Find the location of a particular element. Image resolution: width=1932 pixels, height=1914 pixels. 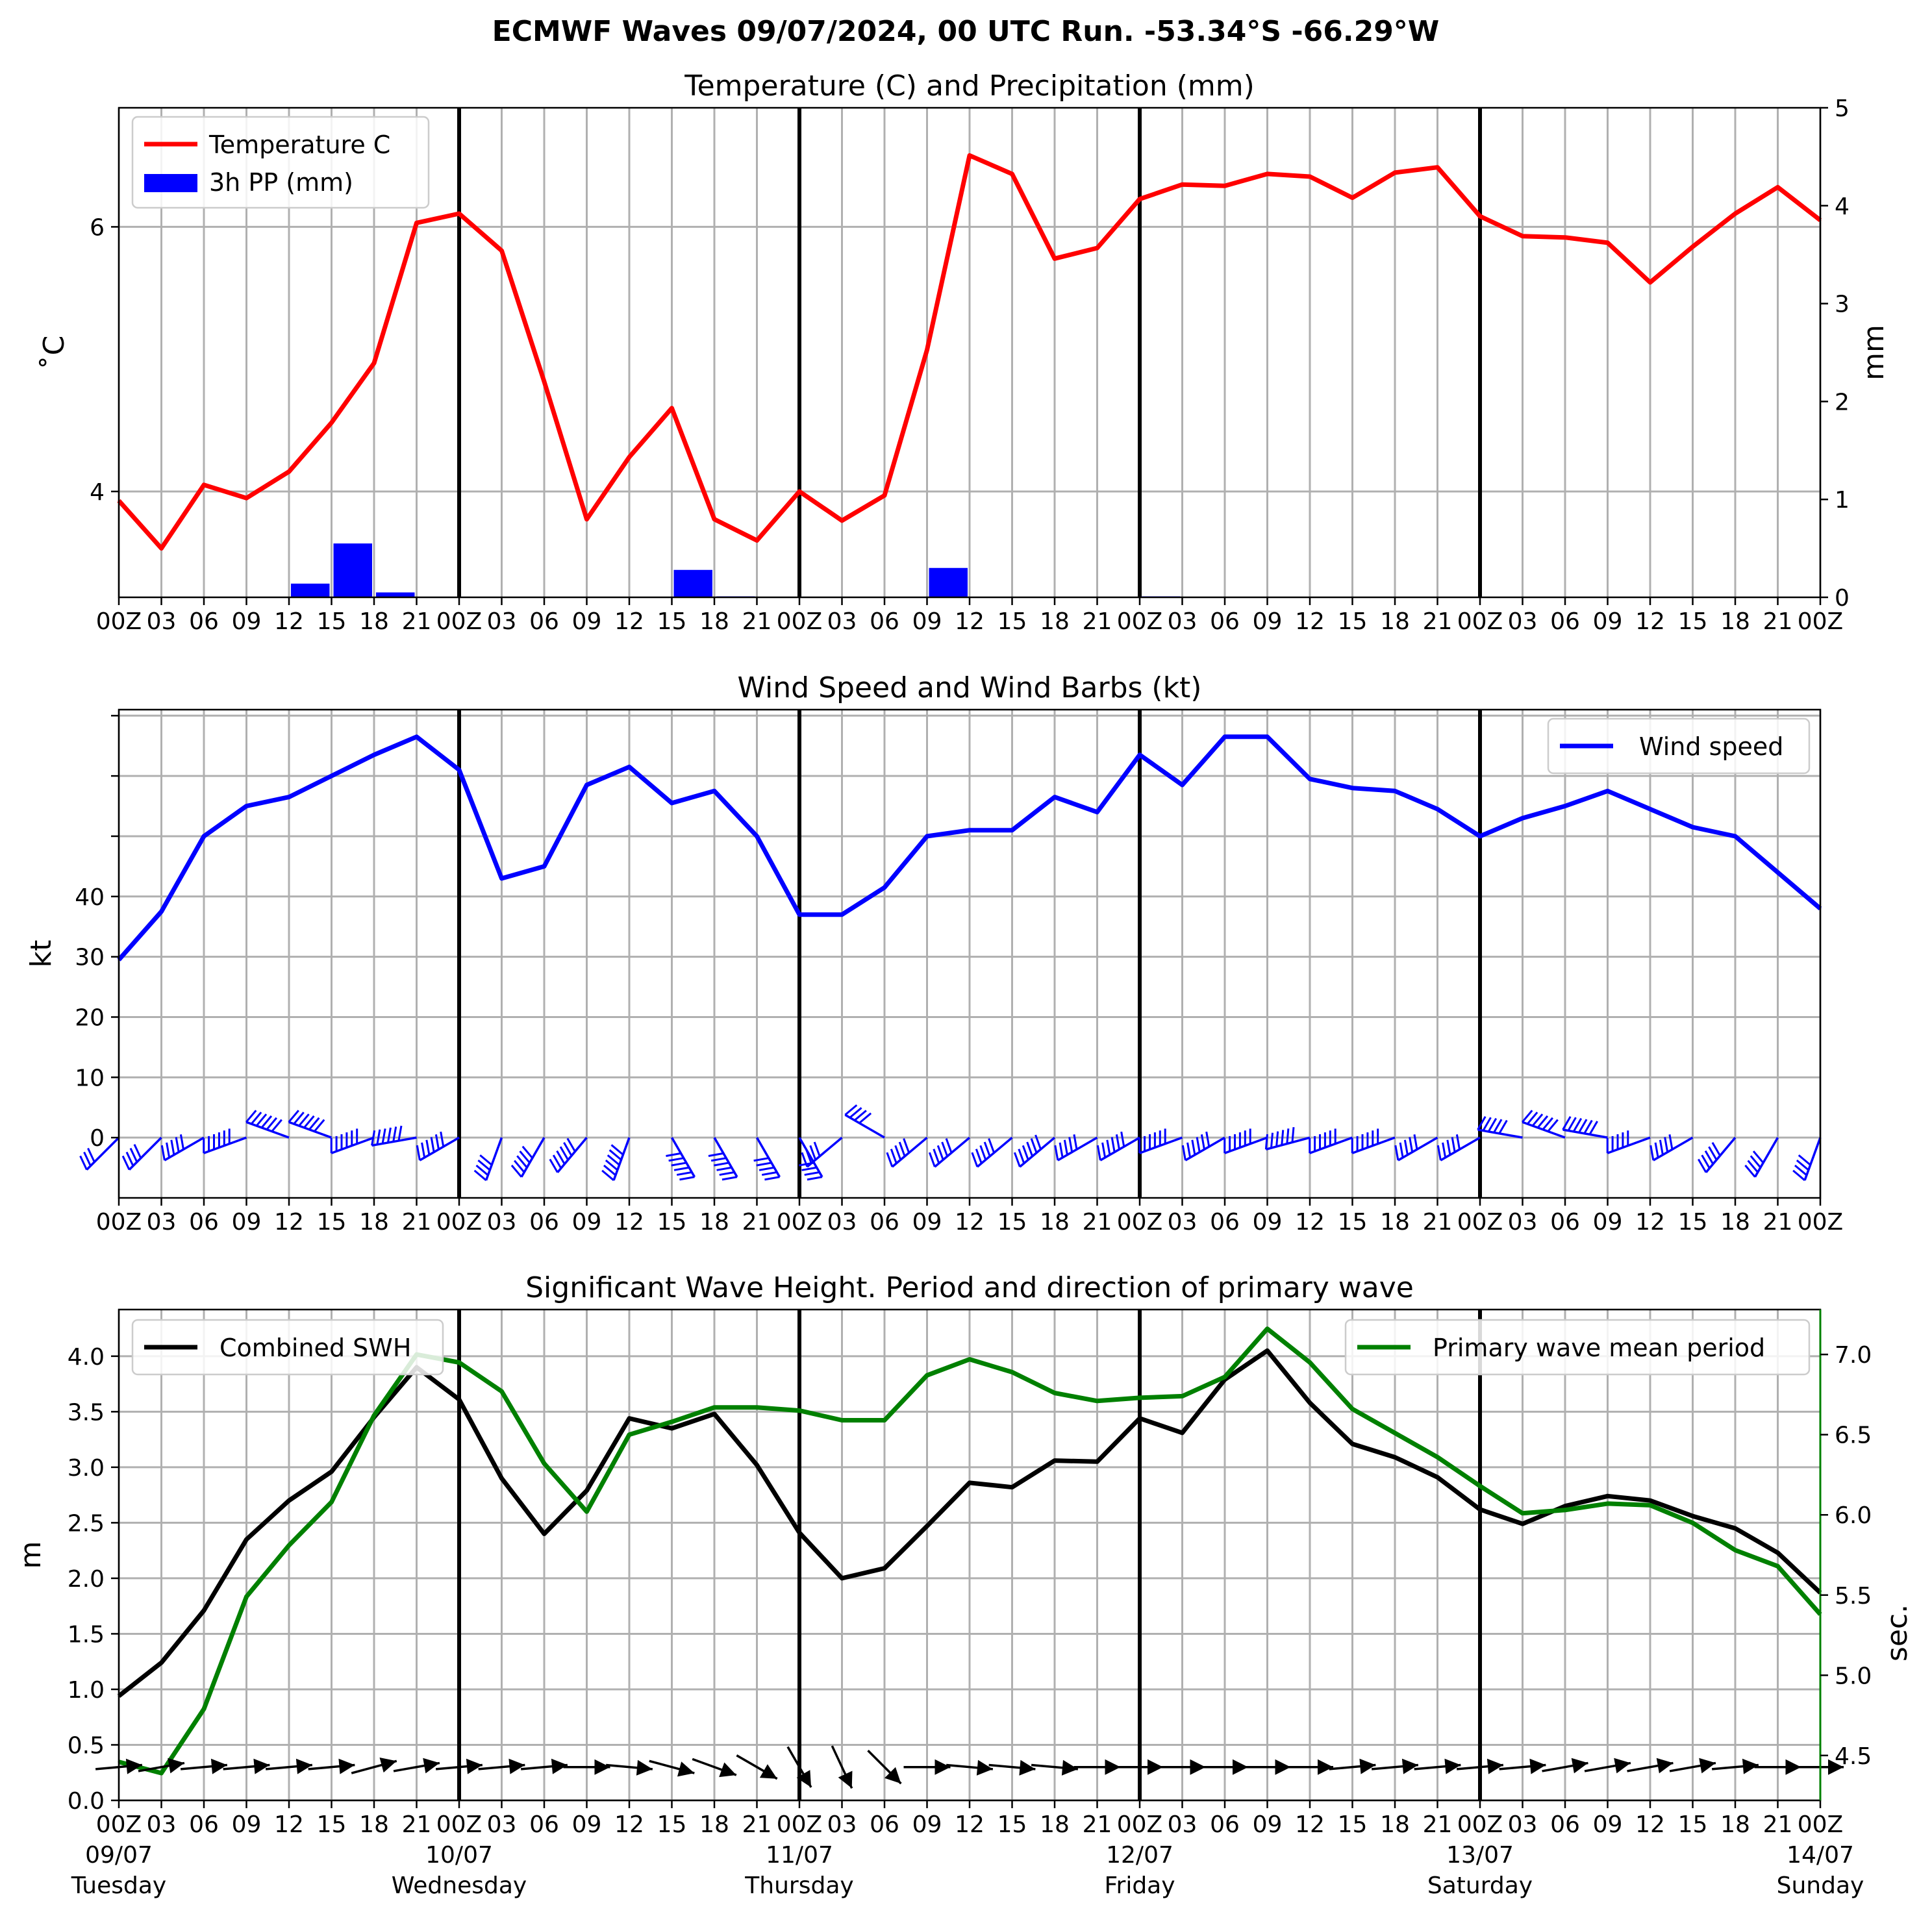

temp-xtick-label: 03 is located at coordinates (1523, 621).